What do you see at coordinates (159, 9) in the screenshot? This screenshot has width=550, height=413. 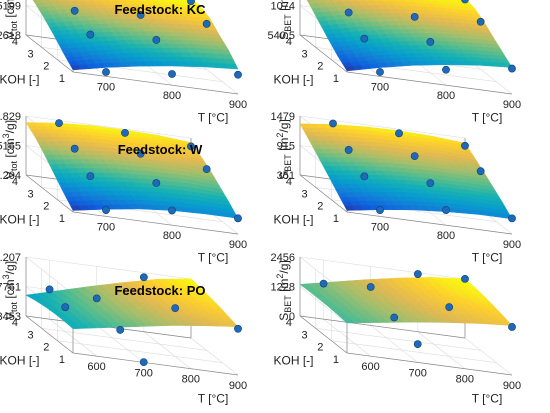 I see `chart-title-kc: Feedstock: KC` at bounding box center [159, 9].